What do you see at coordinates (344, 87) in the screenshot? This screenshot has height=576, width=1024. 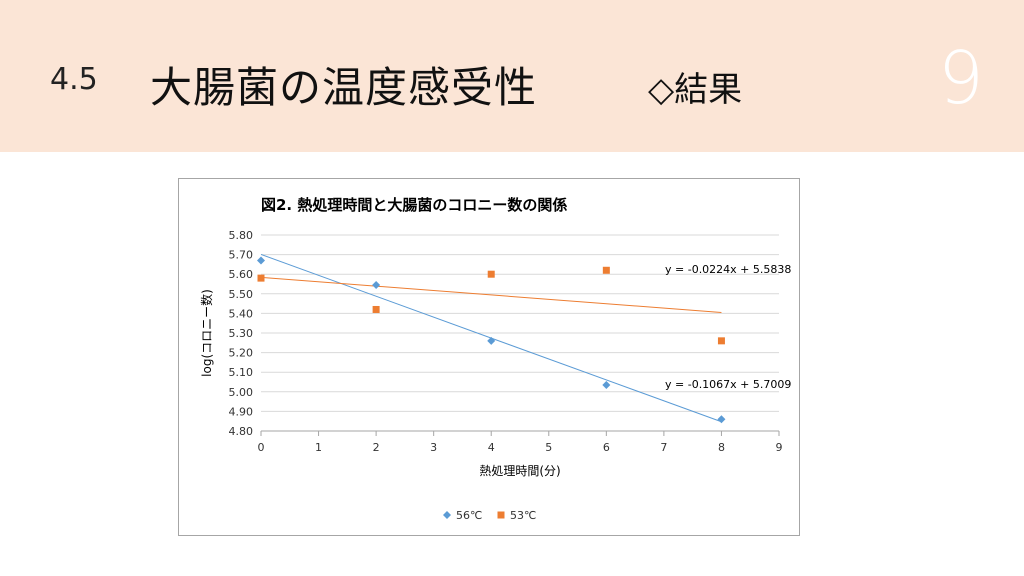 I see `slide-title: 大腸菌の温度感受性` at bounding box center [344, 87].